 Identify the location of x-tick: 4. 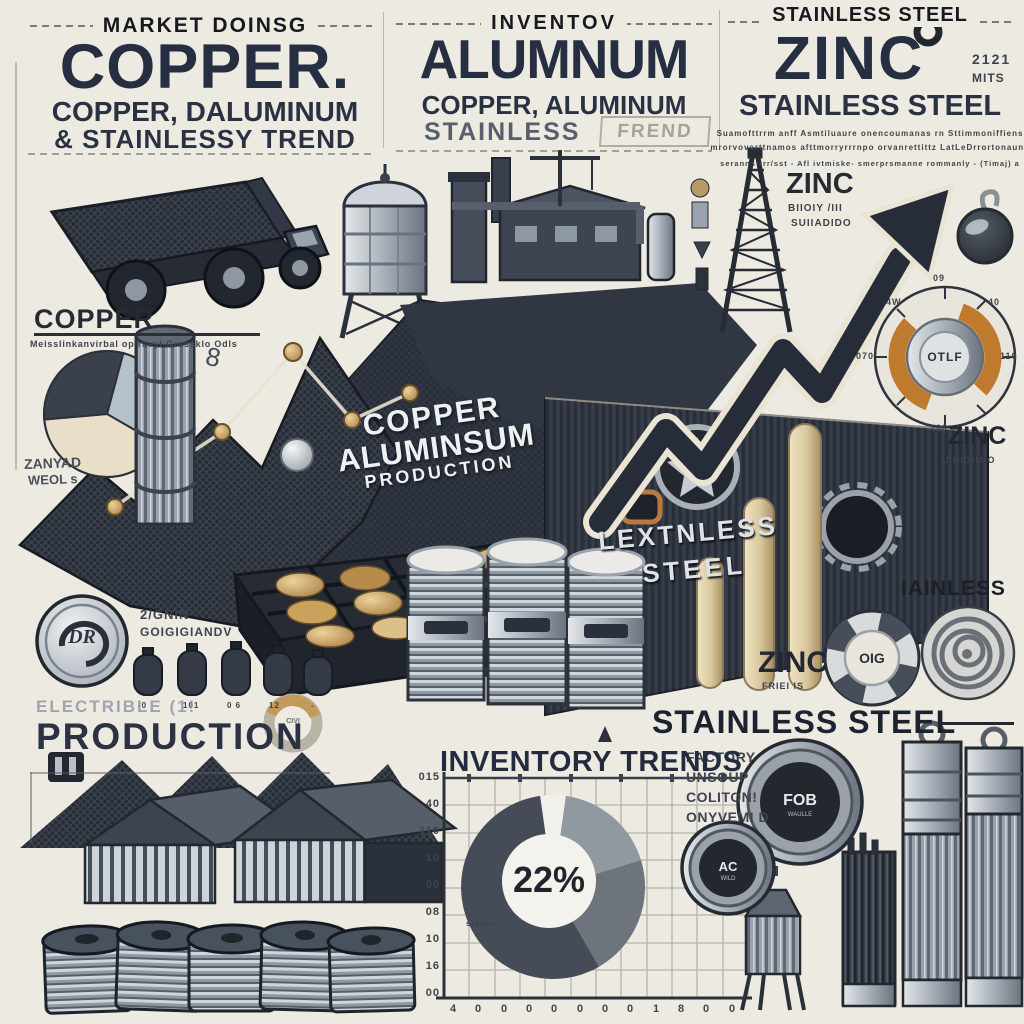
(454, 1009).